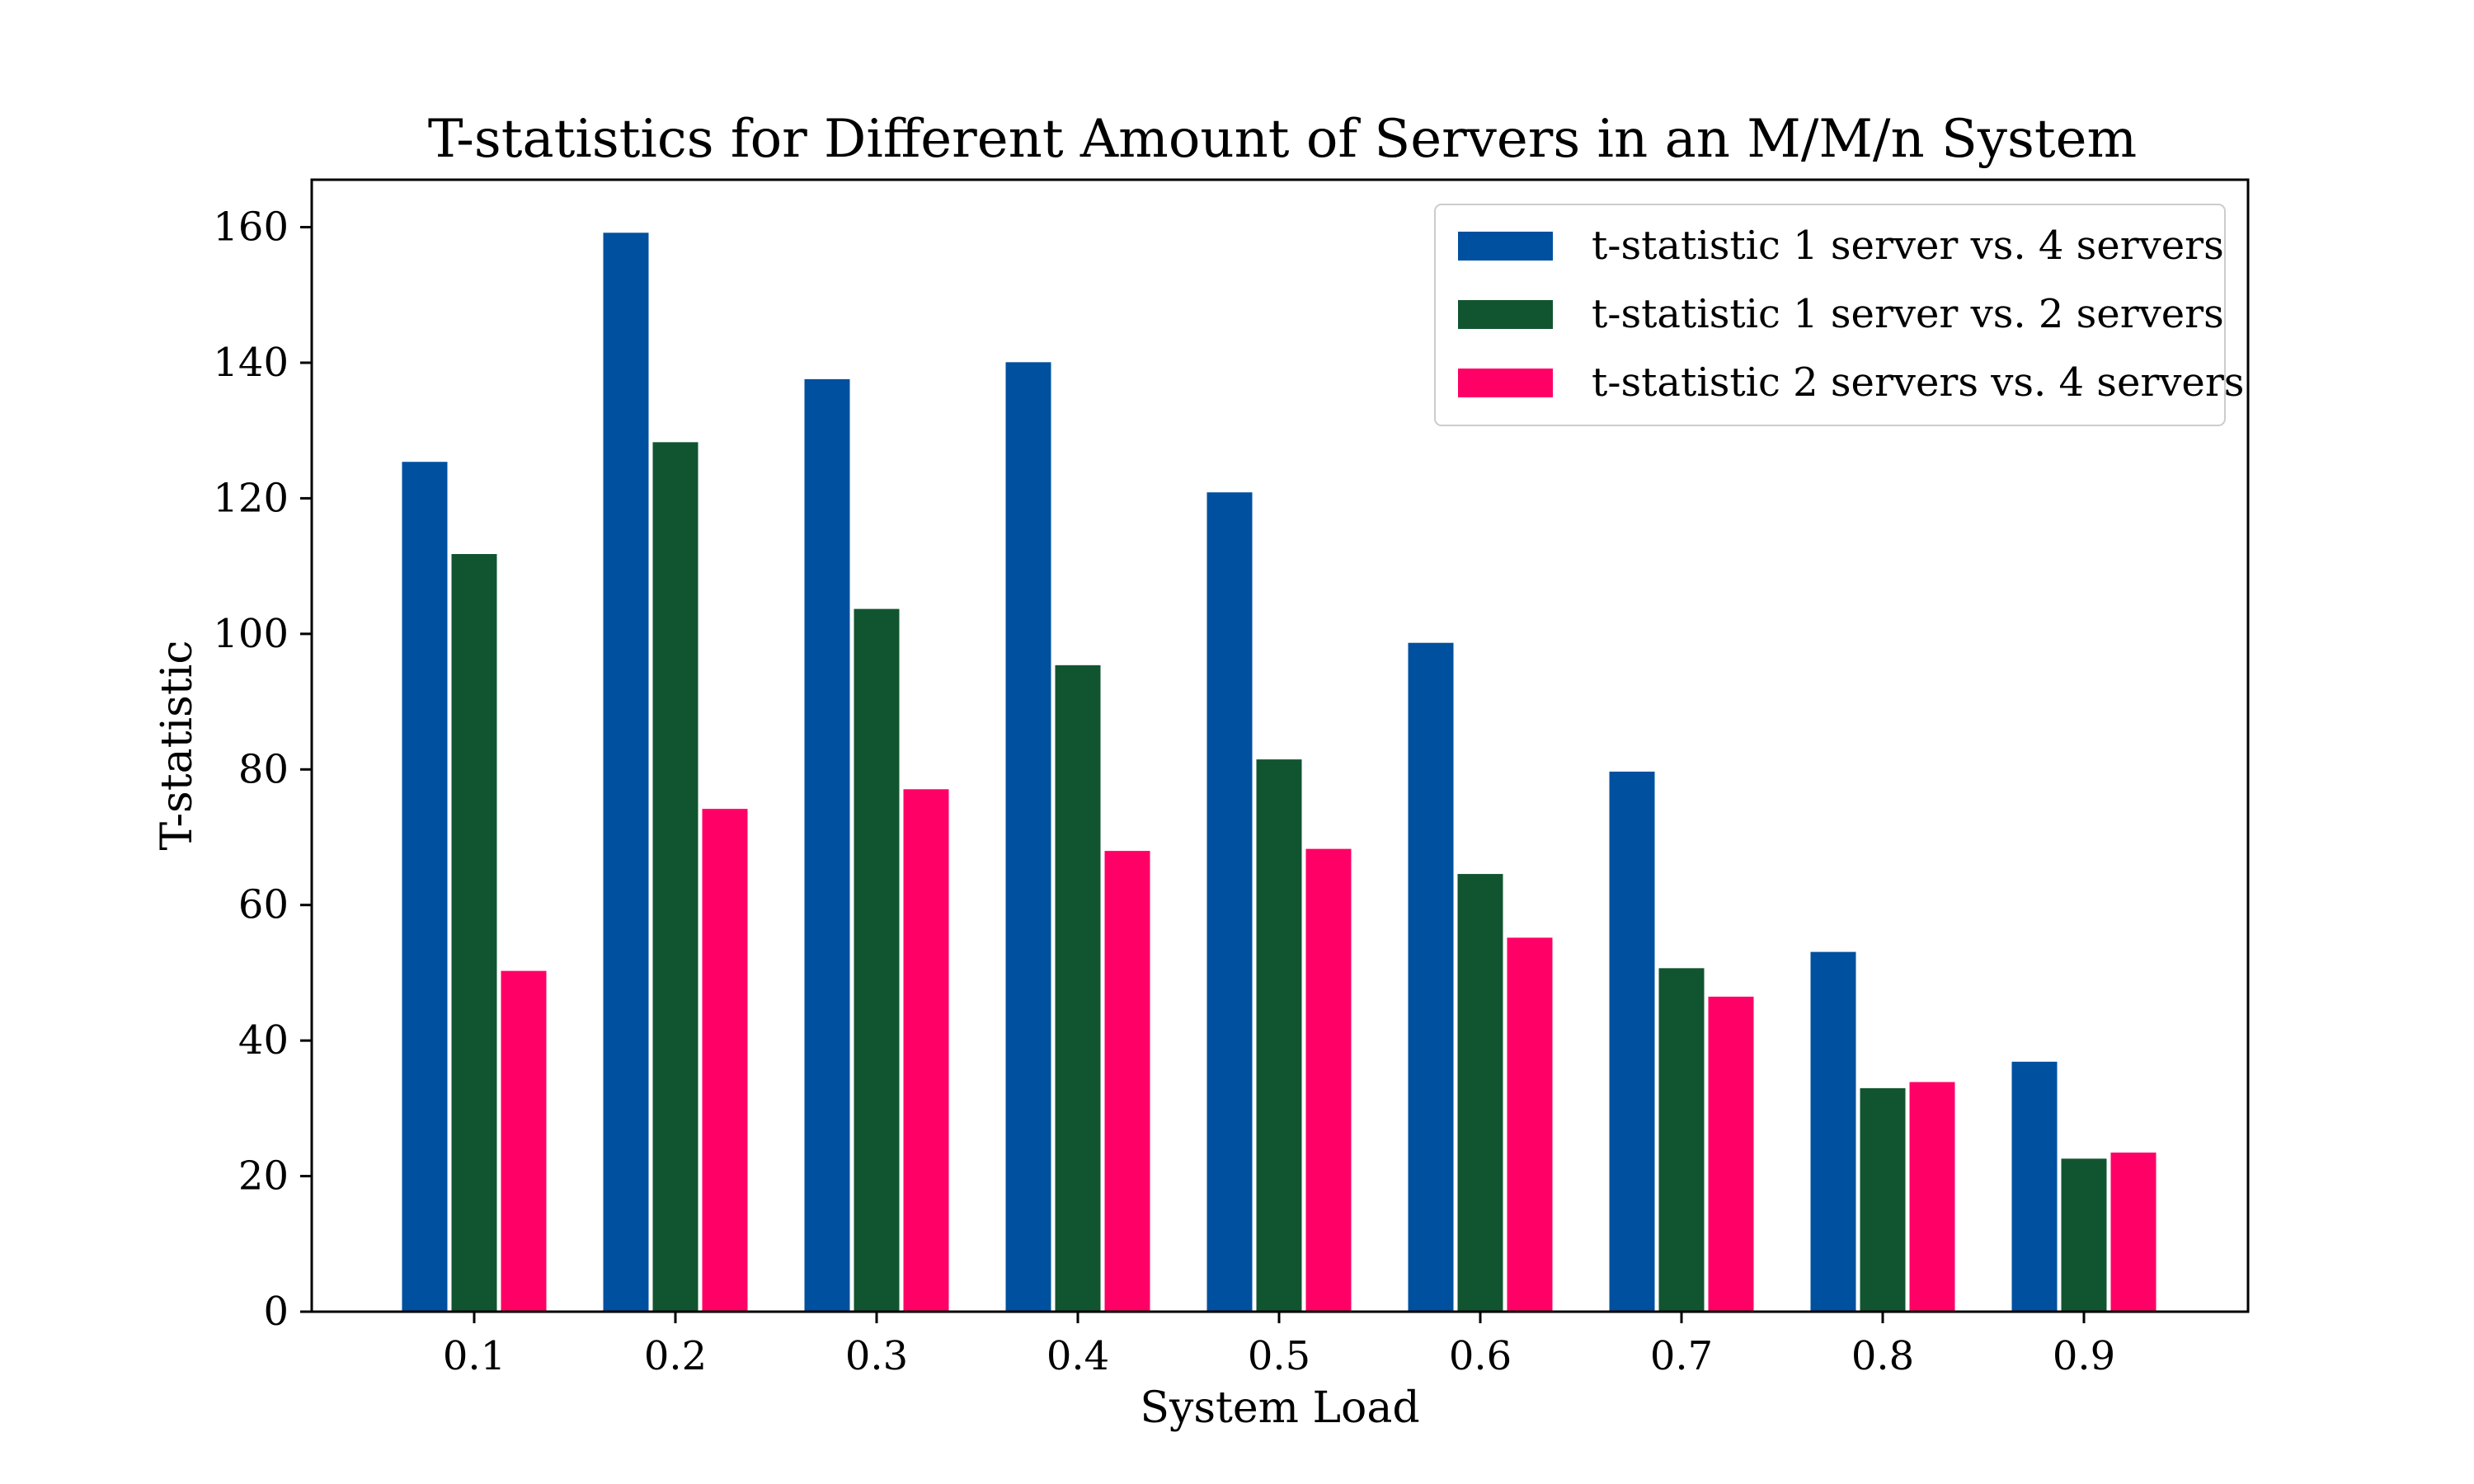 This screenshot has width=2474, height=1484. I want to click on bar-series3-0.2, so click(725, 1060).